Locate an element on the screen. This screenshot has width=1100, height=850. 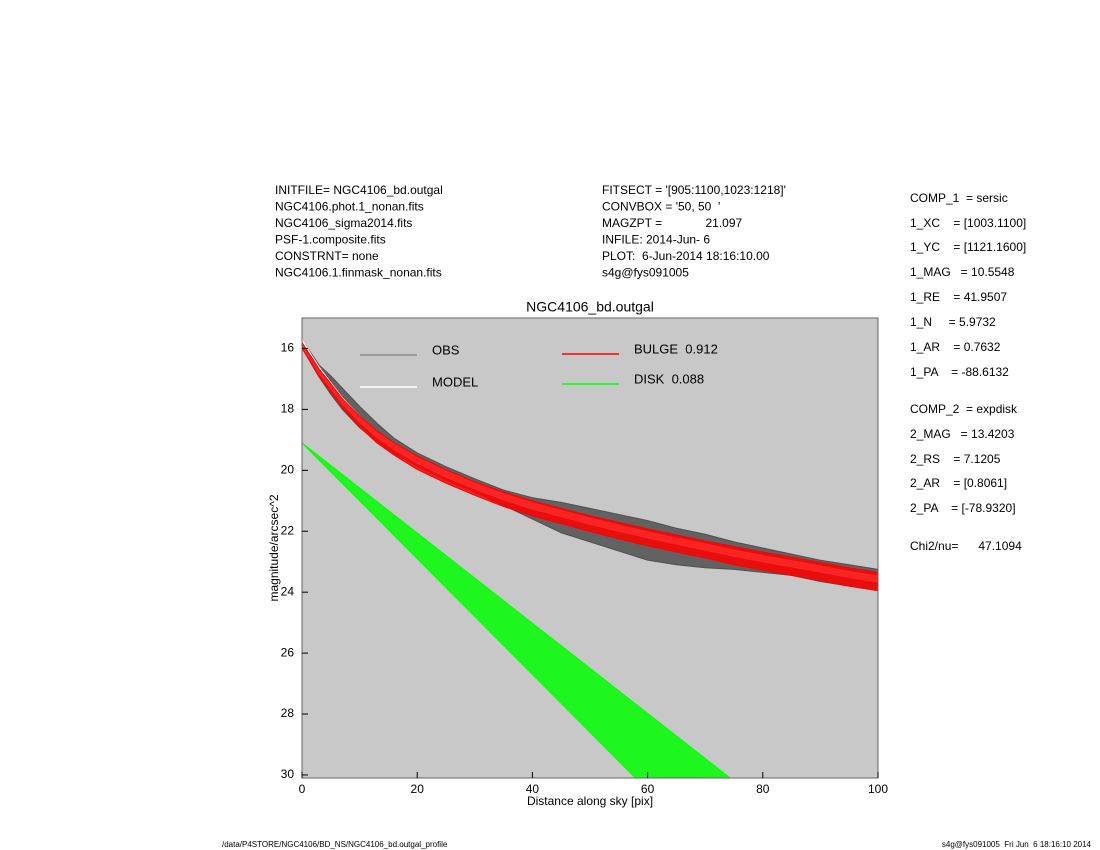
chart-title: NGC4106_bd.outgal is located at coordinates (590, 307).